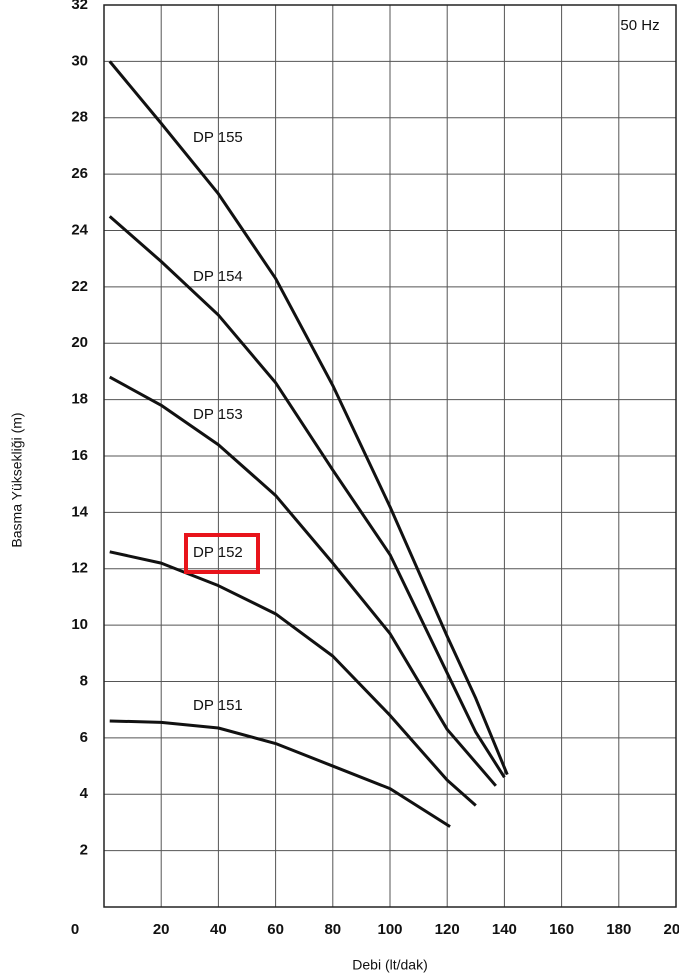  I want to click on series-label: DP 153, so click(218, 414).